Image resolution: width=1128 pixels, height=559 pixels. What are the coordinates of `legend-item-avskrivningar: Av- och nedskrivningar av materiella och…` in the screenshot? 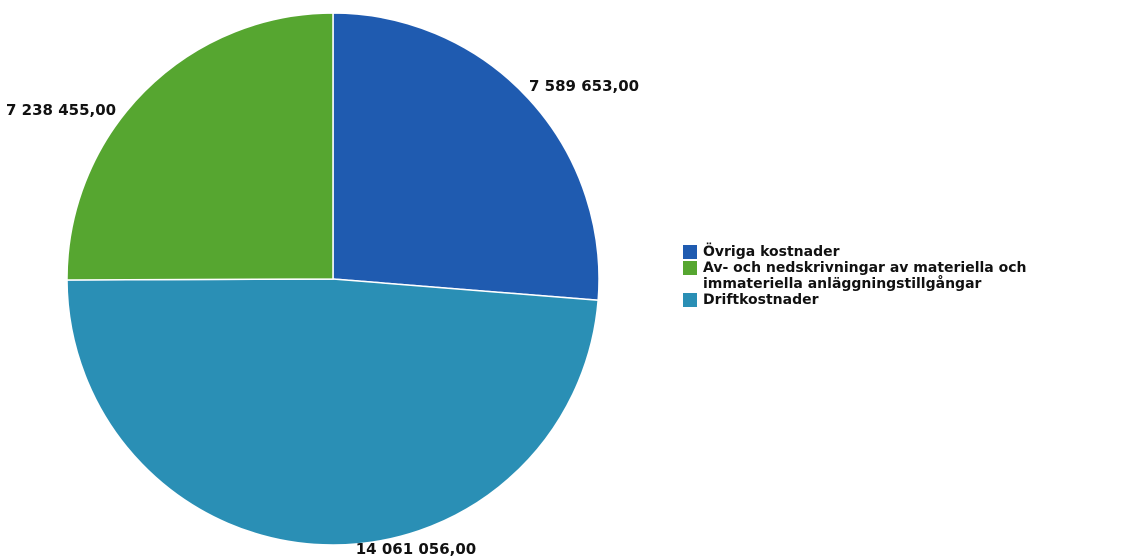 It's located at (903, 276).